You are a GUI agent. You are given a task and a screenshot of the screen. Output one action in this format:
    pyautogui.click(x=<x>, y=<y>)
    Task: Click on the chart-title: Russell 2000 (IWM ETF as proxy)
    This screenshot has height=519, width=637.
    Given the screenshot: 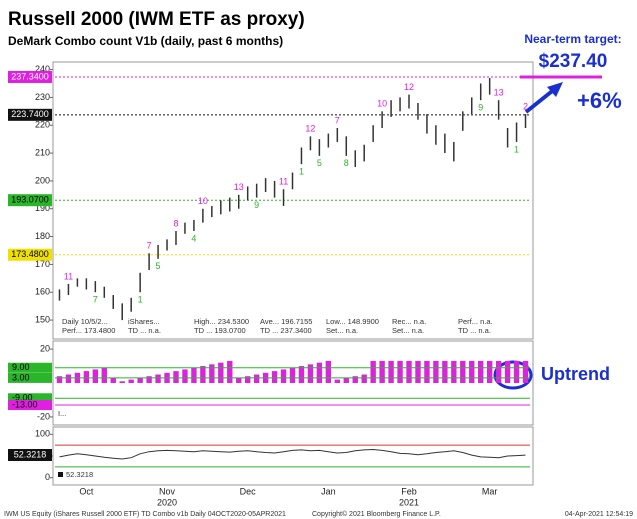 What is the action you would take?
    pyautogui.click(x=156, y=19)
    